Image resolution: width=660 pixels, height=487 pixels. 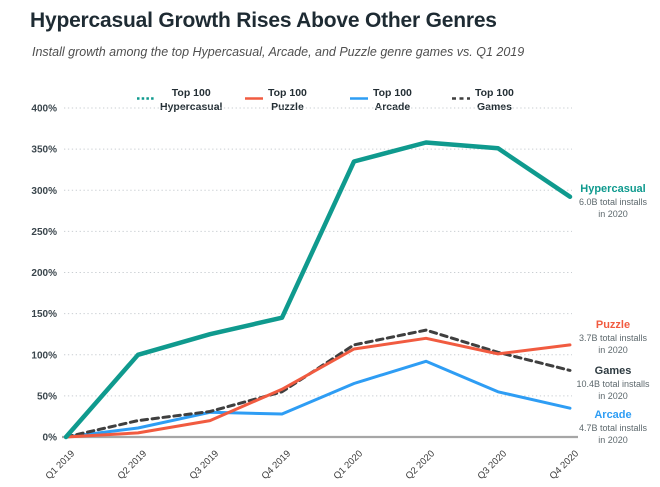 I want to click on legend-label: Top 100 Puzzle, so click(x=287, y=100).